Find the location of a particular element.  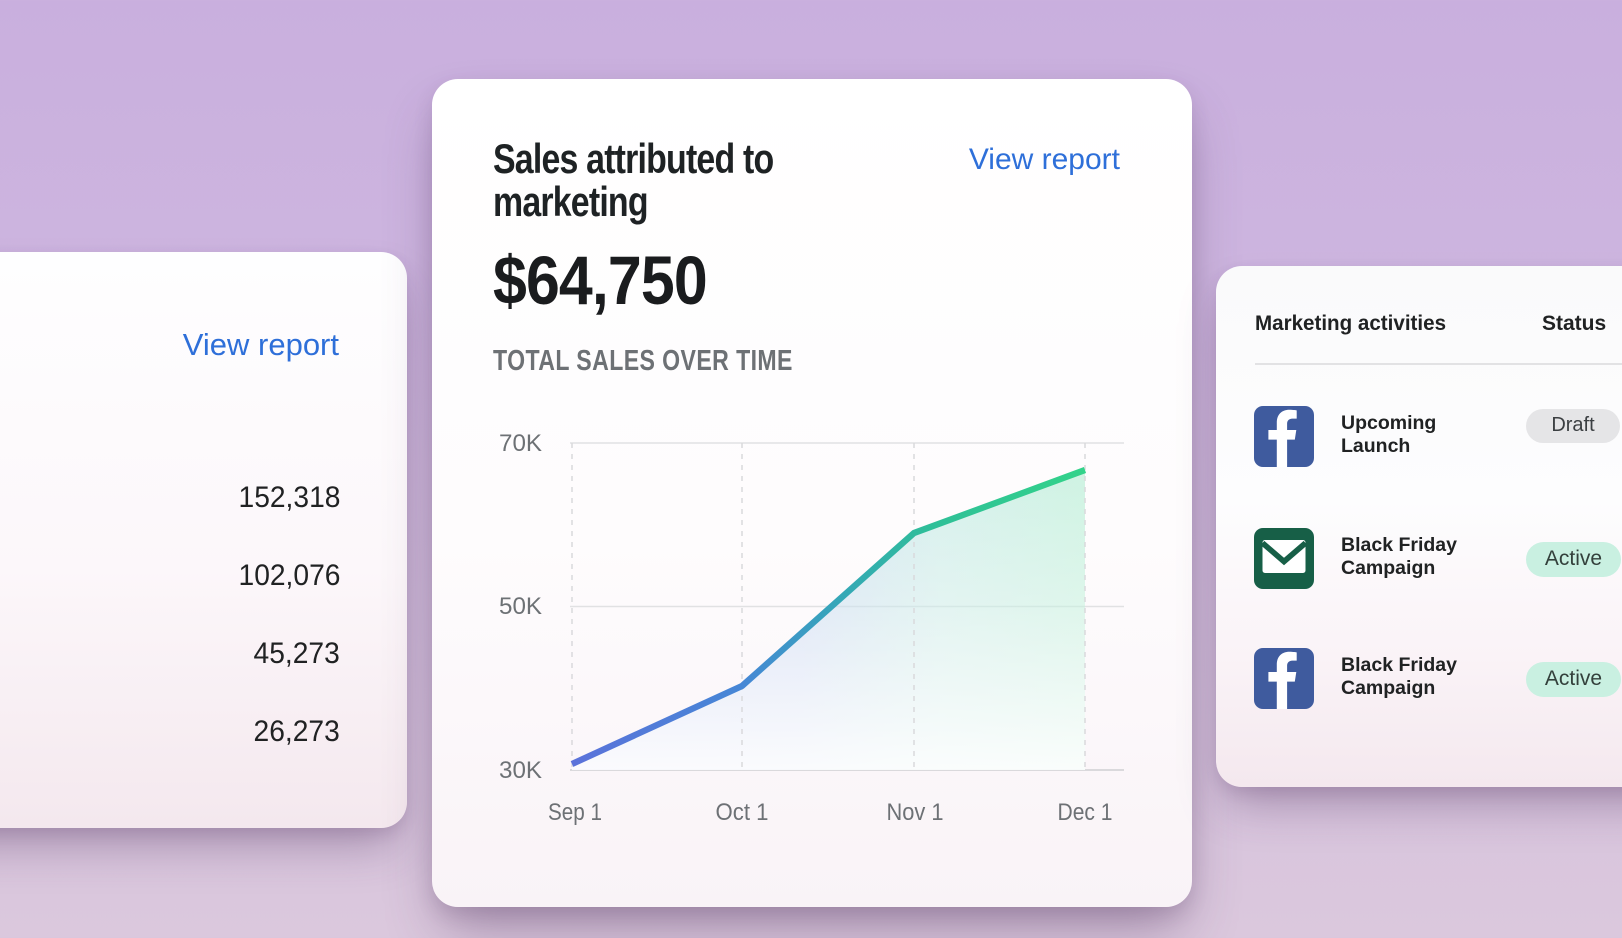

svg-text: Sep 1 is located at coordinates (575, 812).